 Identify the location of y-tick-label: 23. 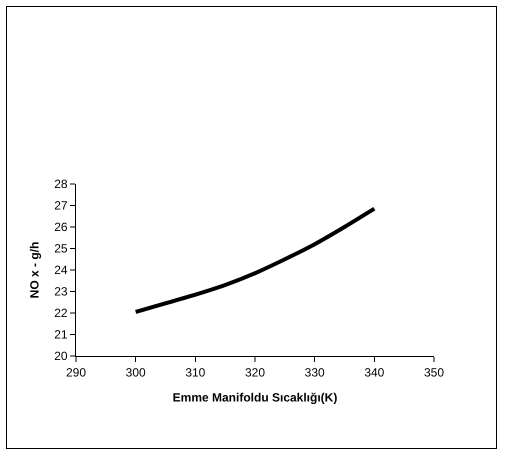
(61, 291).